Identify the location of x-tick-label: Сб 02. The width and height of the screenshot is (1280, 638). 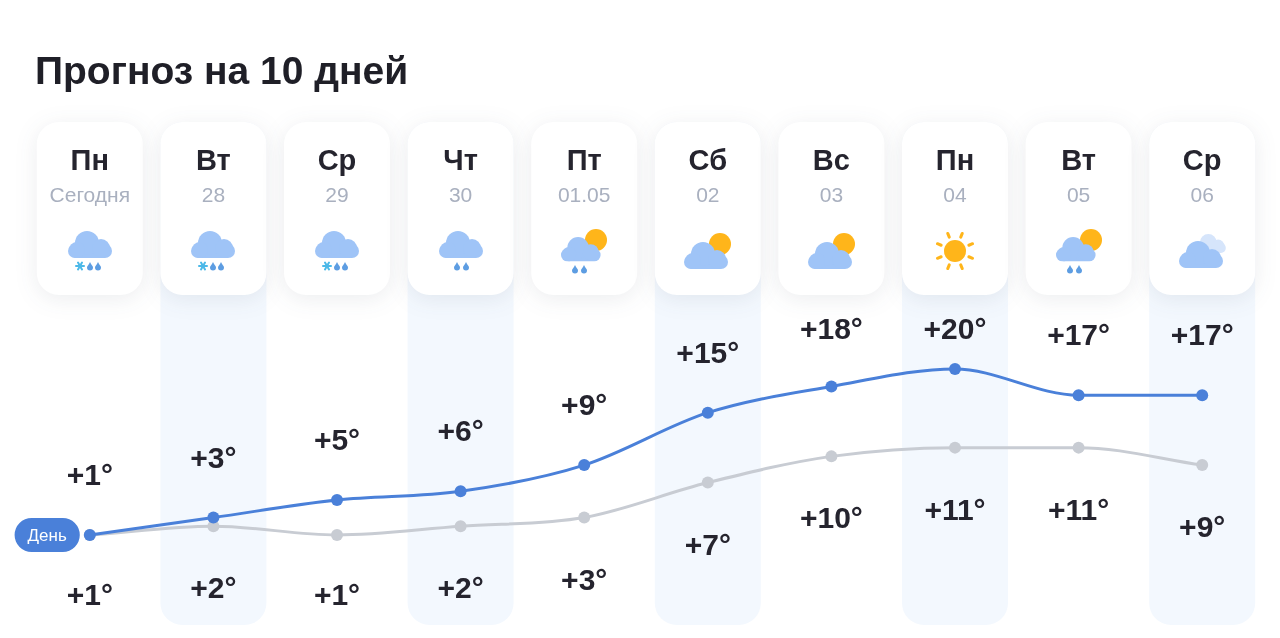
(708, 175).